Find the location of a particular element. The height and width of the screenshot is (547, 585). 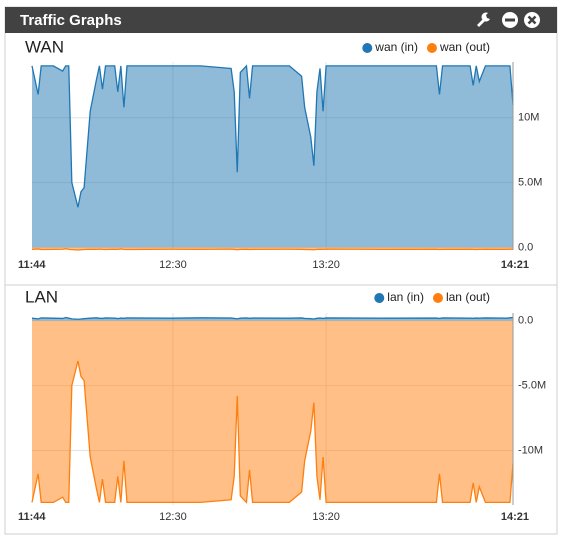

panel-header is located at coordinates (281, 20).